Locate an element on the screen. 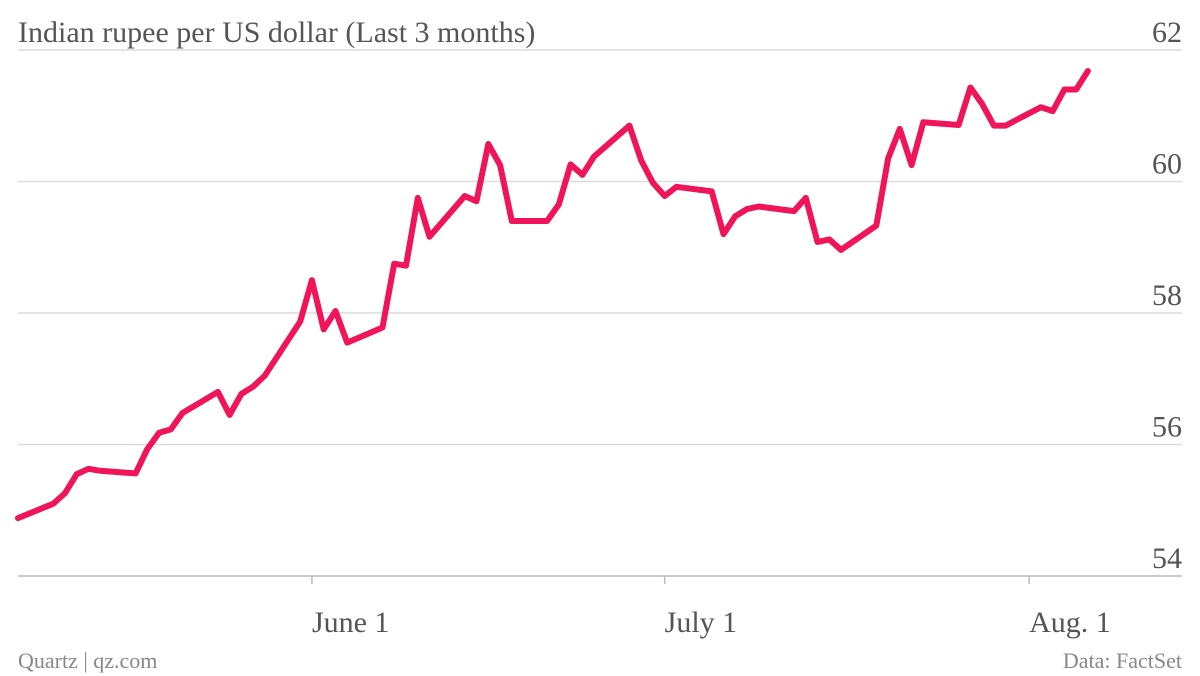 The image size is (1200, 676). footer-source-left: Quartz | qz.com is located at coordinates (87, 660).